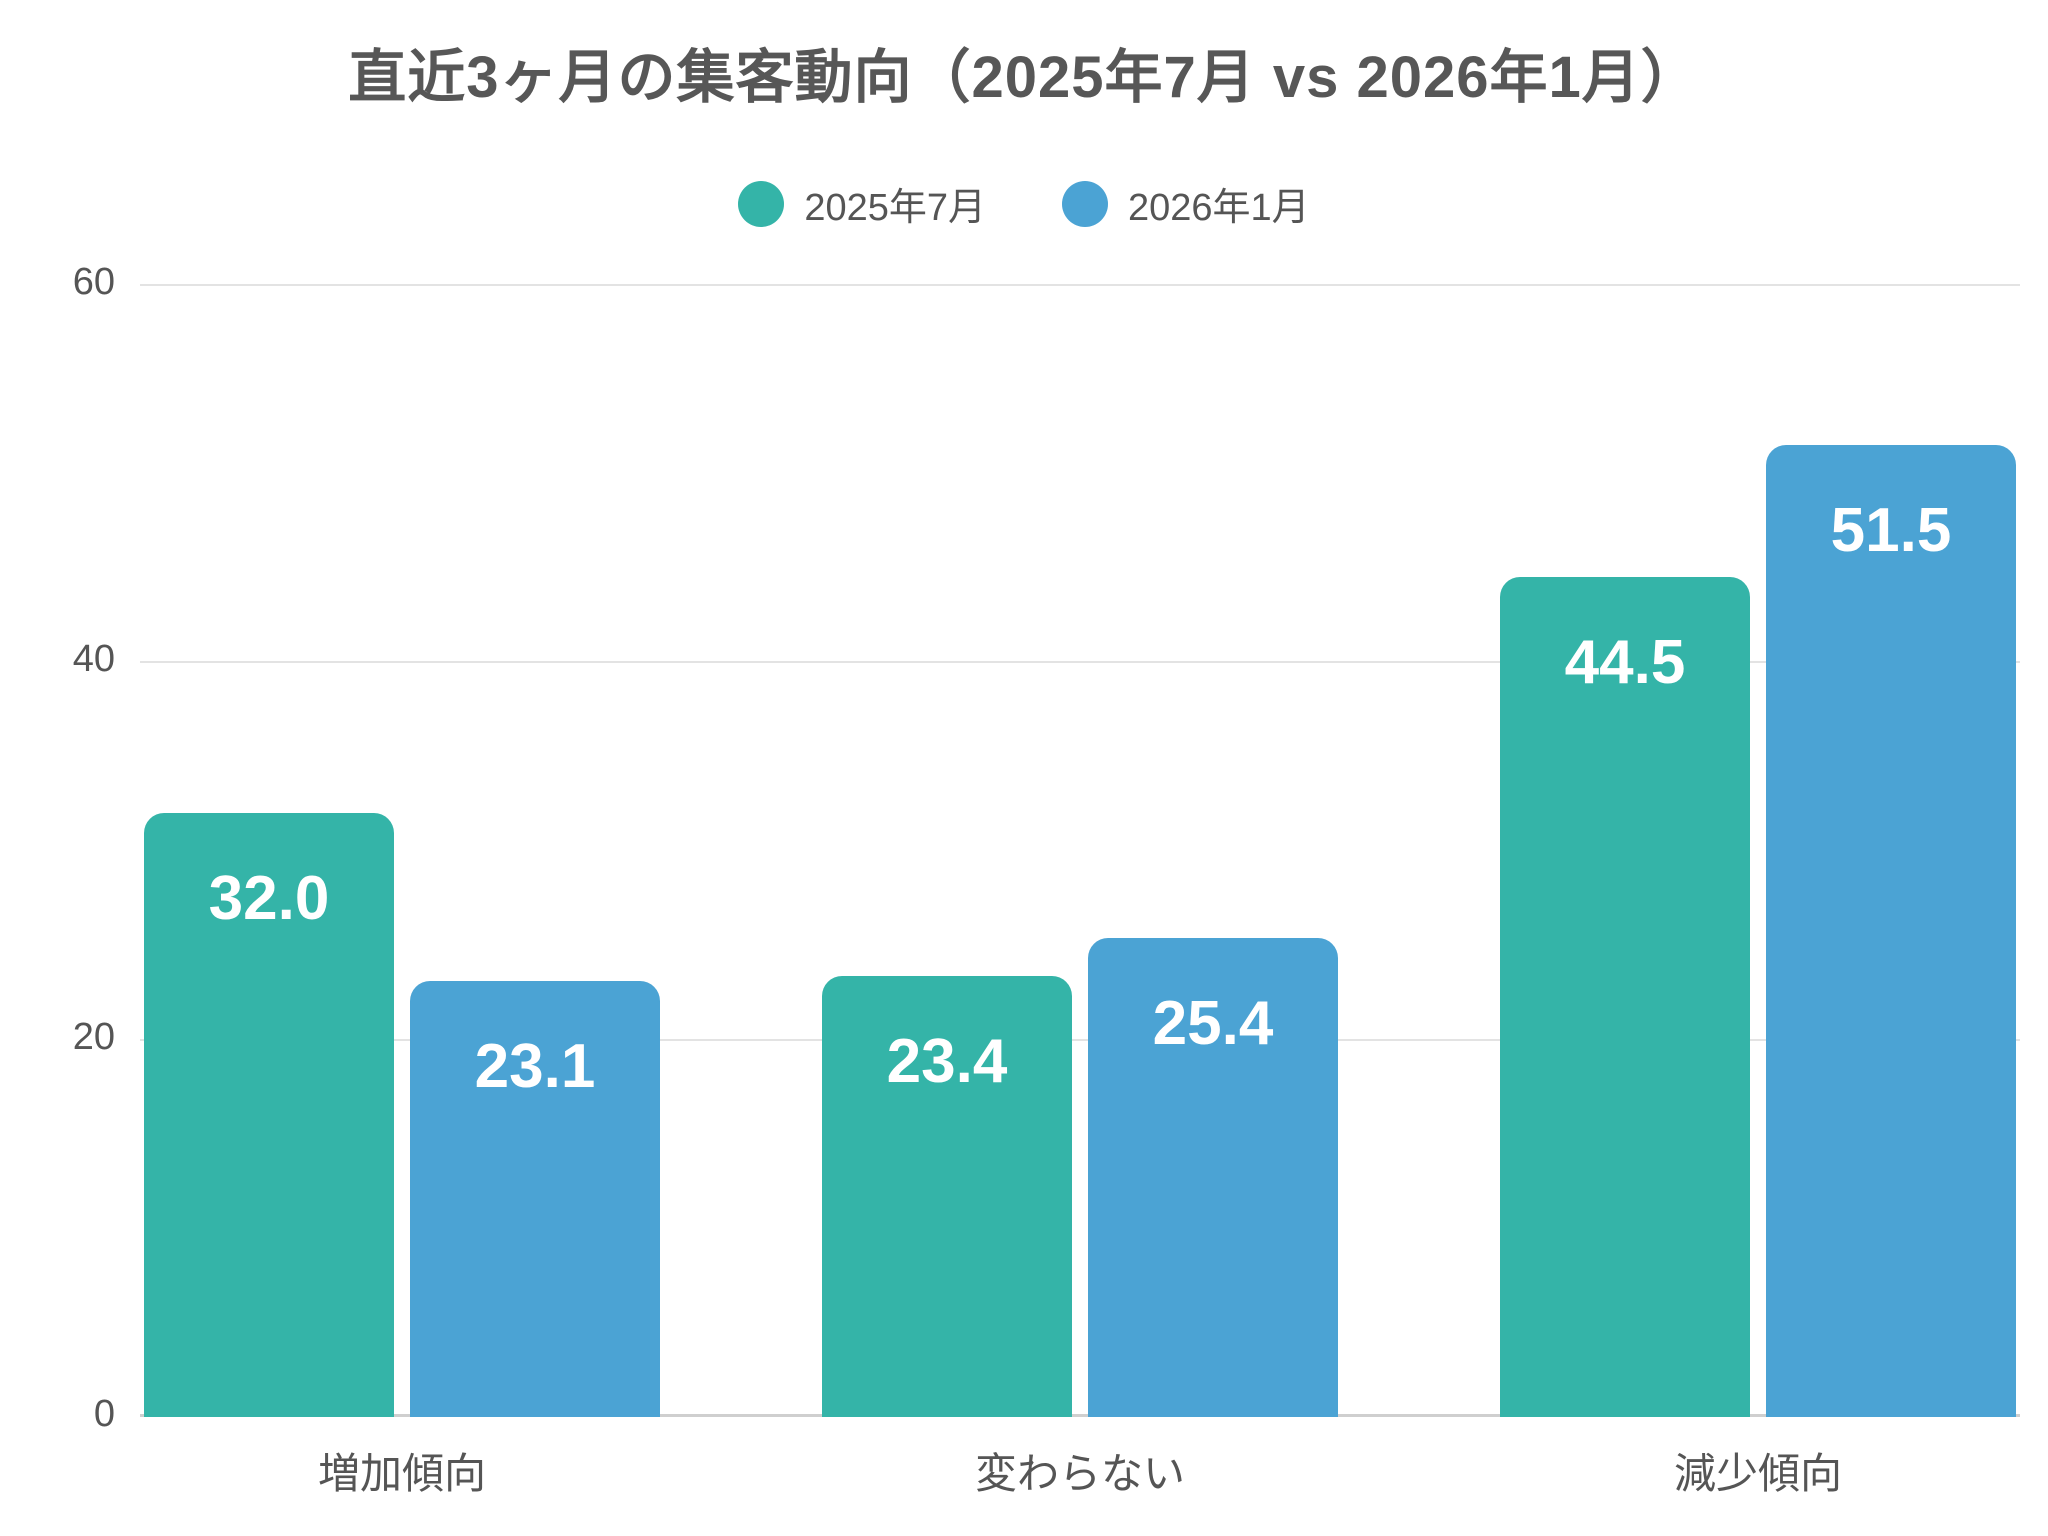  Describe the element at coordinates (104, 1414) in the screenshot. I see `y-tick-label-0: 0` at that location.